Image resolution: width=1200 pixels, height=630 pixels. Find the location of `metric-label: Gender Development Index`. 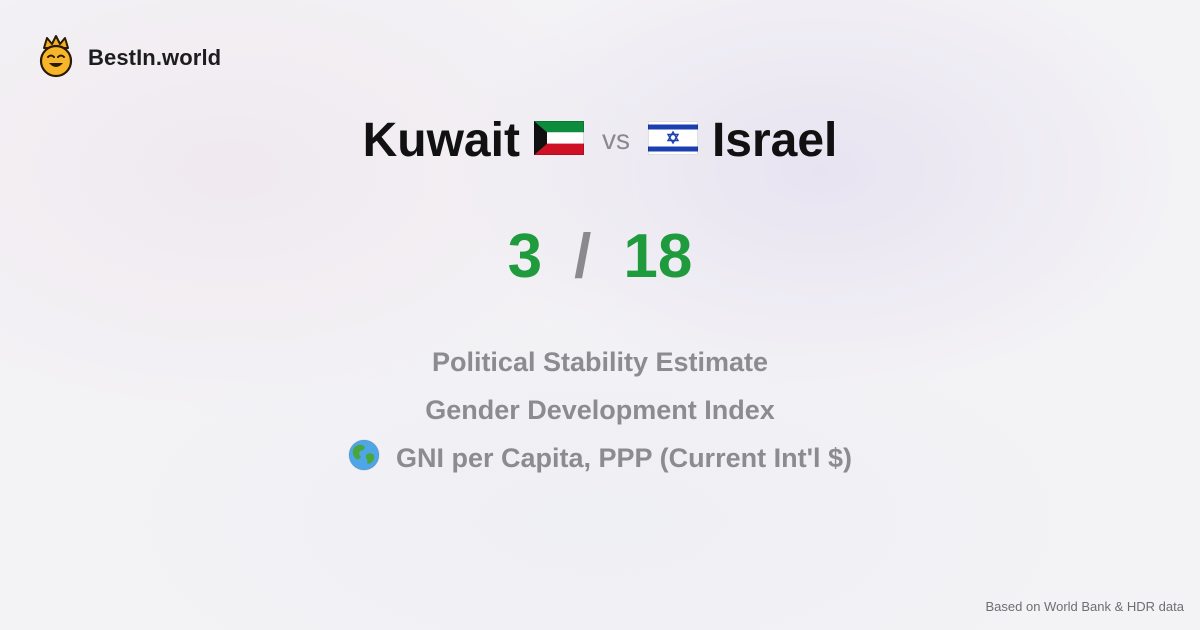

metric-label: Gender Development Index is located at coordinates (600, 409).